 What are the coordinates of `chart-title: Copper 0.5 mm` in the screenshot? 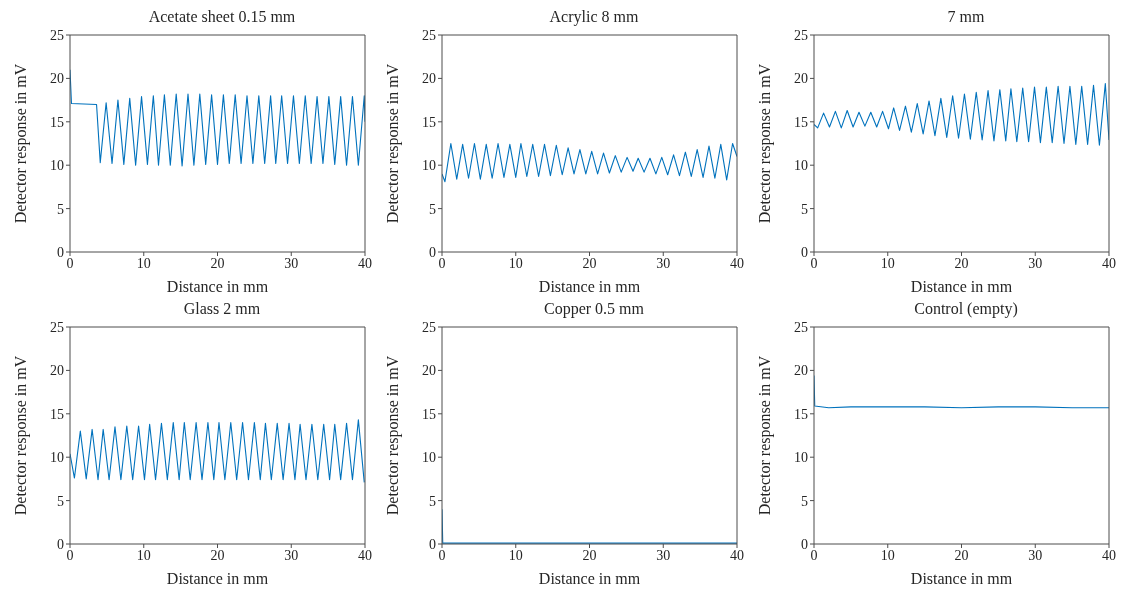 It's located at (594, 310).